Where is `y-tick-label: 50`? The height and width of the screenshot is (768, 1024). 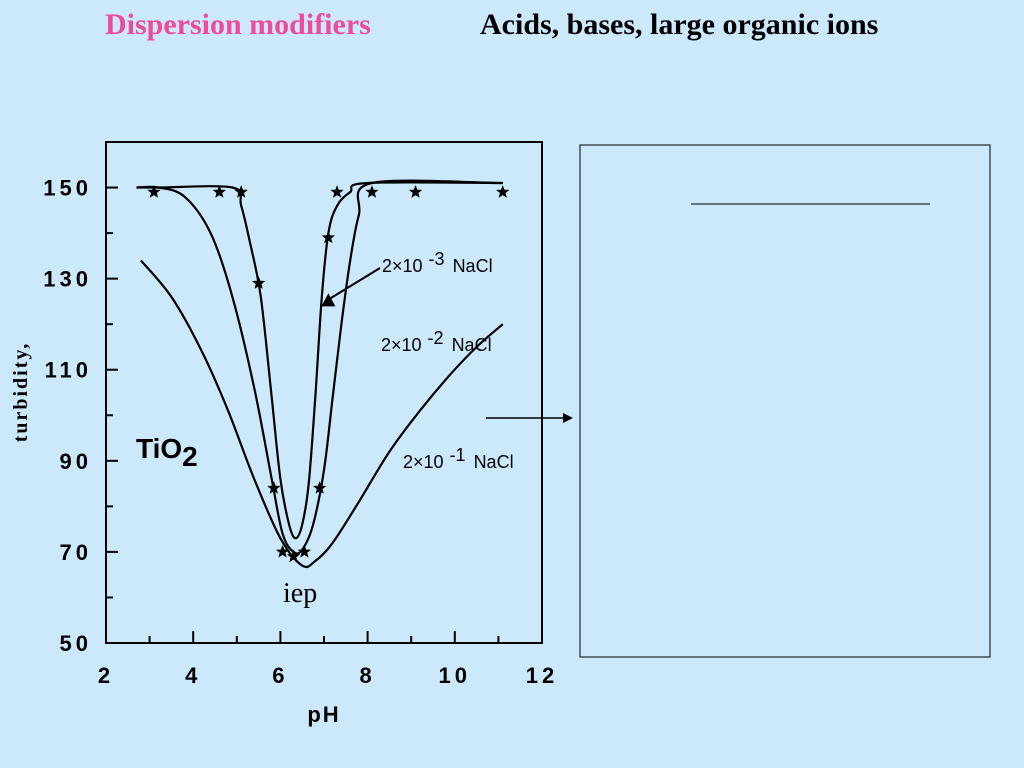
y-tick-label: 50 is located at coordinates (76, 643).